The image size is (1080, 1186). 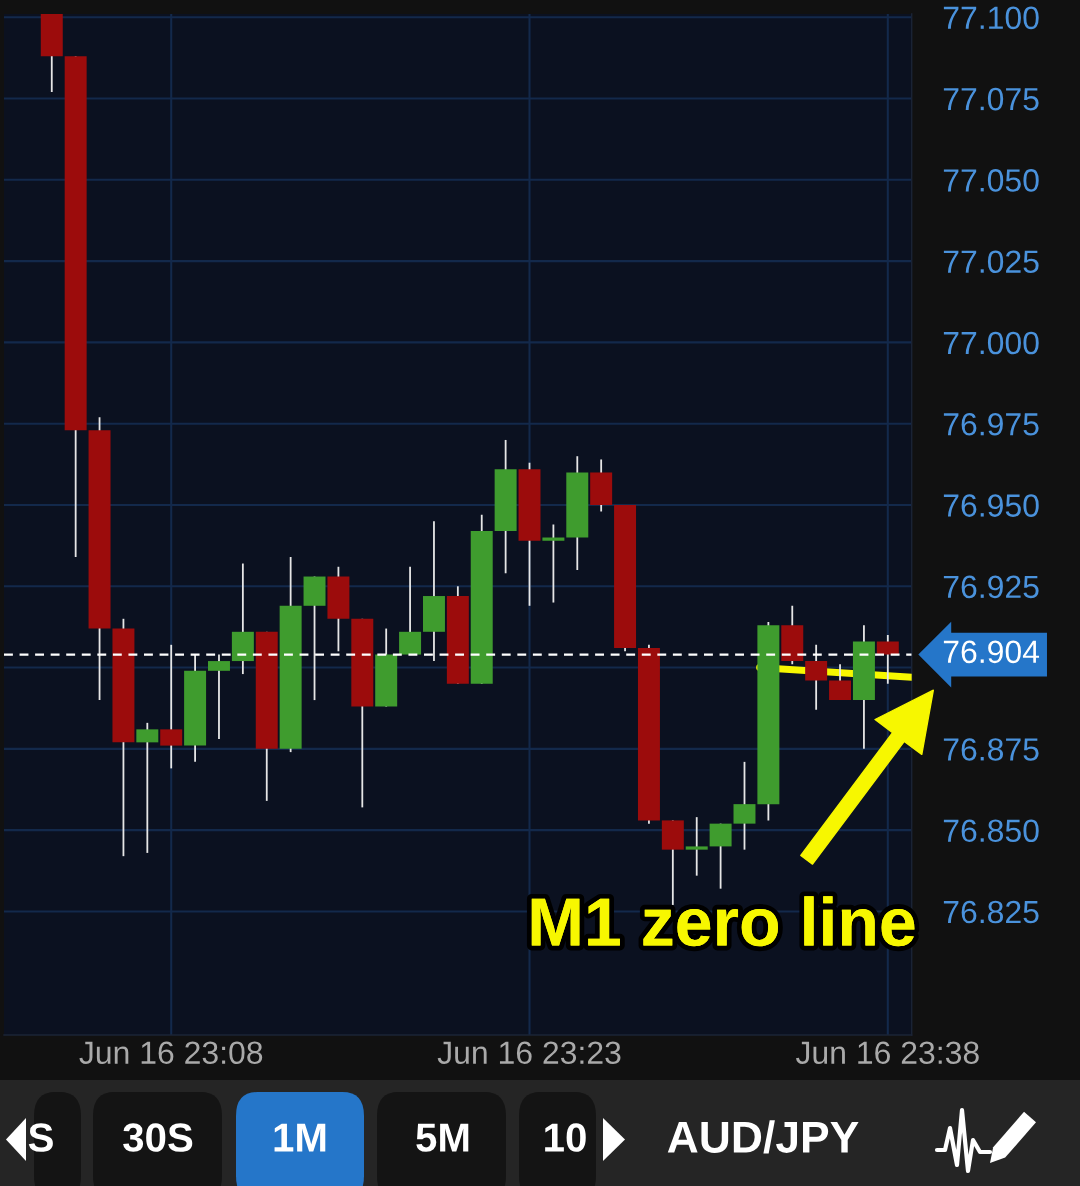 What do you see at coordinates (991, 505) in the screenshot?
I see `y-tick-label: 76.950` at bounding box center [991, 505].